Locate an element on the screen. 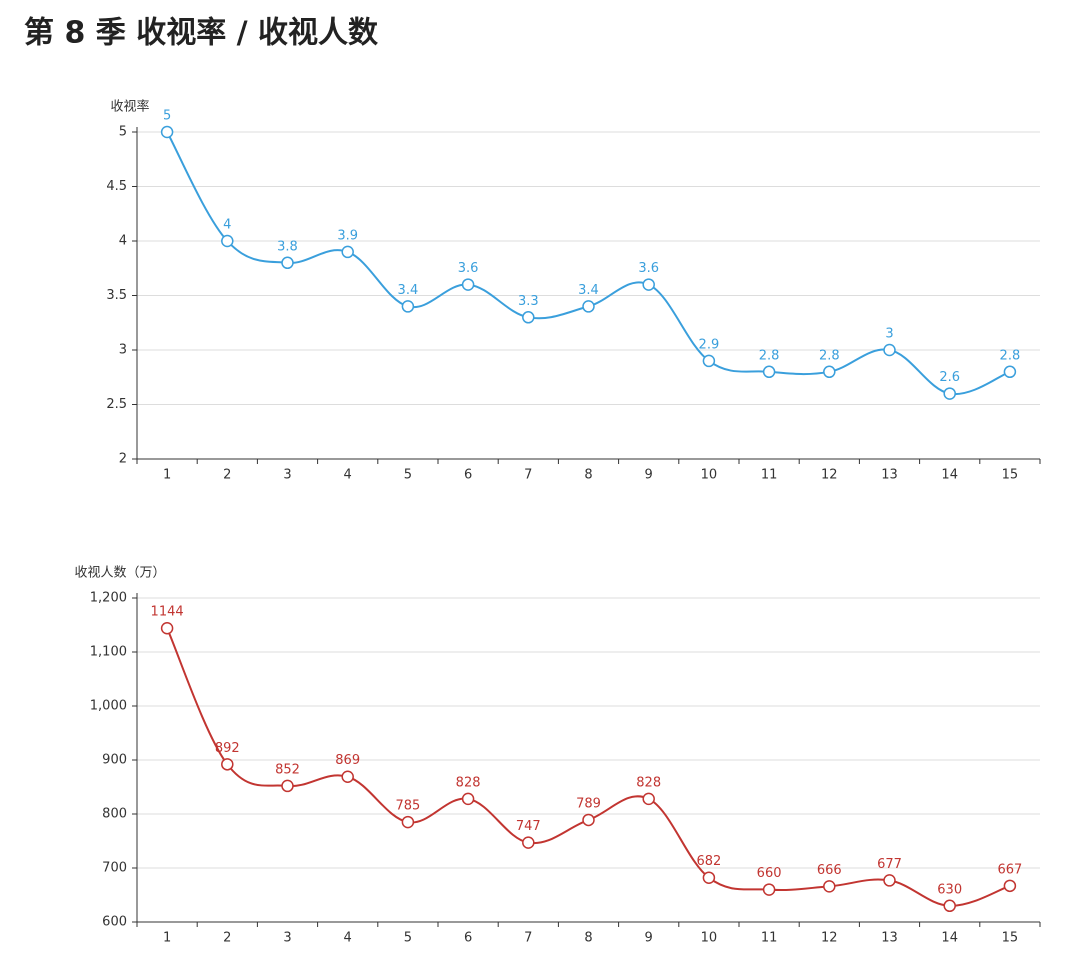 Image resolution: width=1080 pixels, height=969 pixels. data-label: 2.9 is located at coordinates (709, 344).